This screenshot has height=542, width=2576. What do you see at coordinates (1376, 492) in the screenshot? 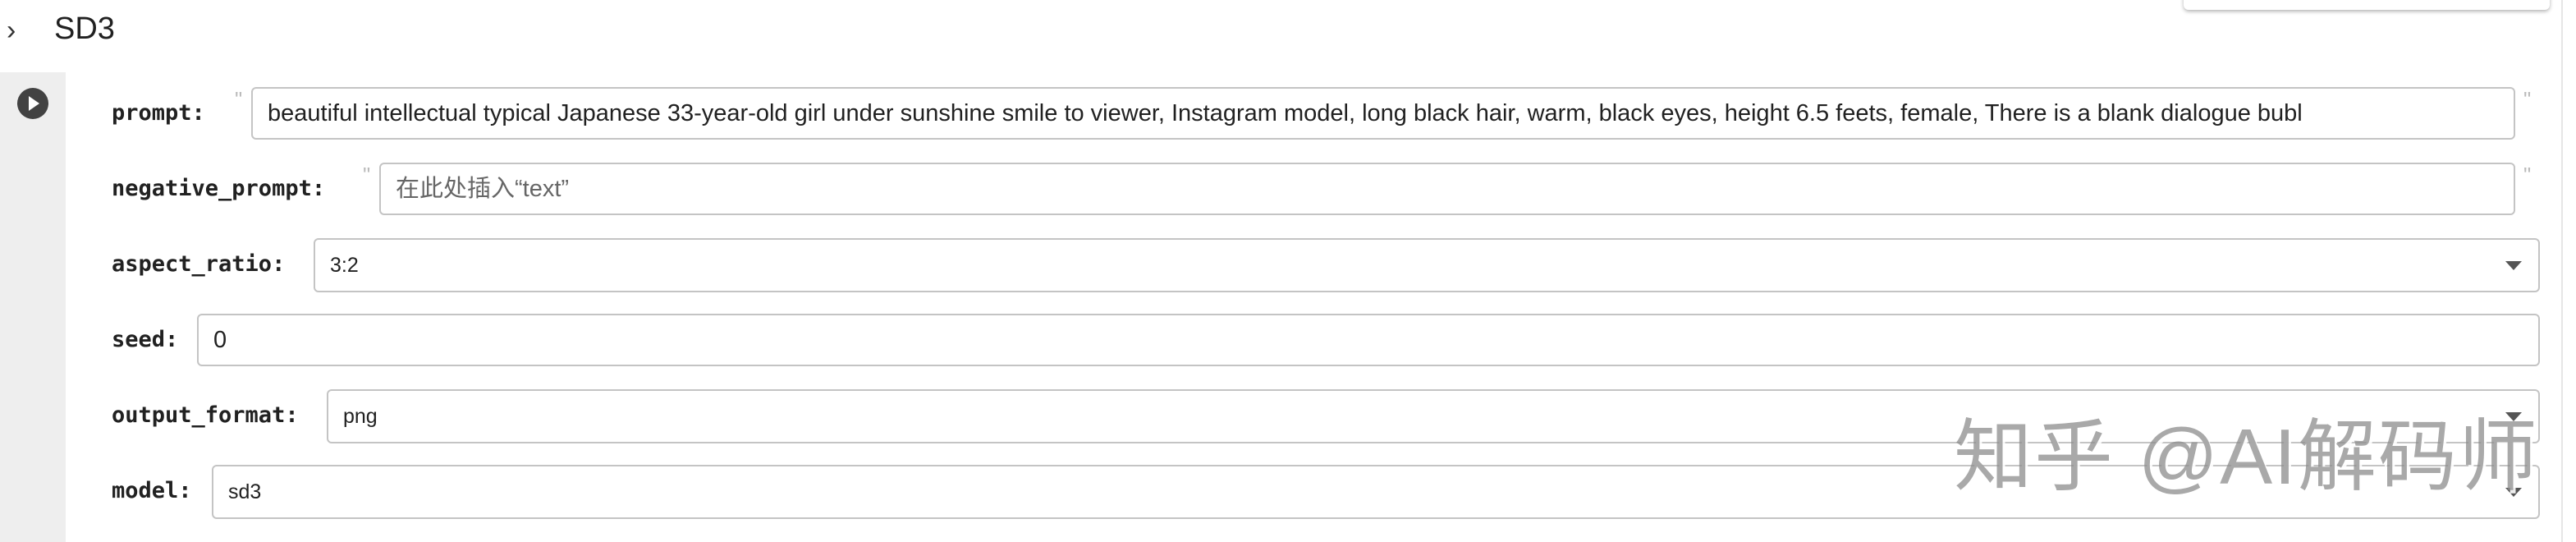
I see `model-select: sd3` at bounding box center [1376, 492].